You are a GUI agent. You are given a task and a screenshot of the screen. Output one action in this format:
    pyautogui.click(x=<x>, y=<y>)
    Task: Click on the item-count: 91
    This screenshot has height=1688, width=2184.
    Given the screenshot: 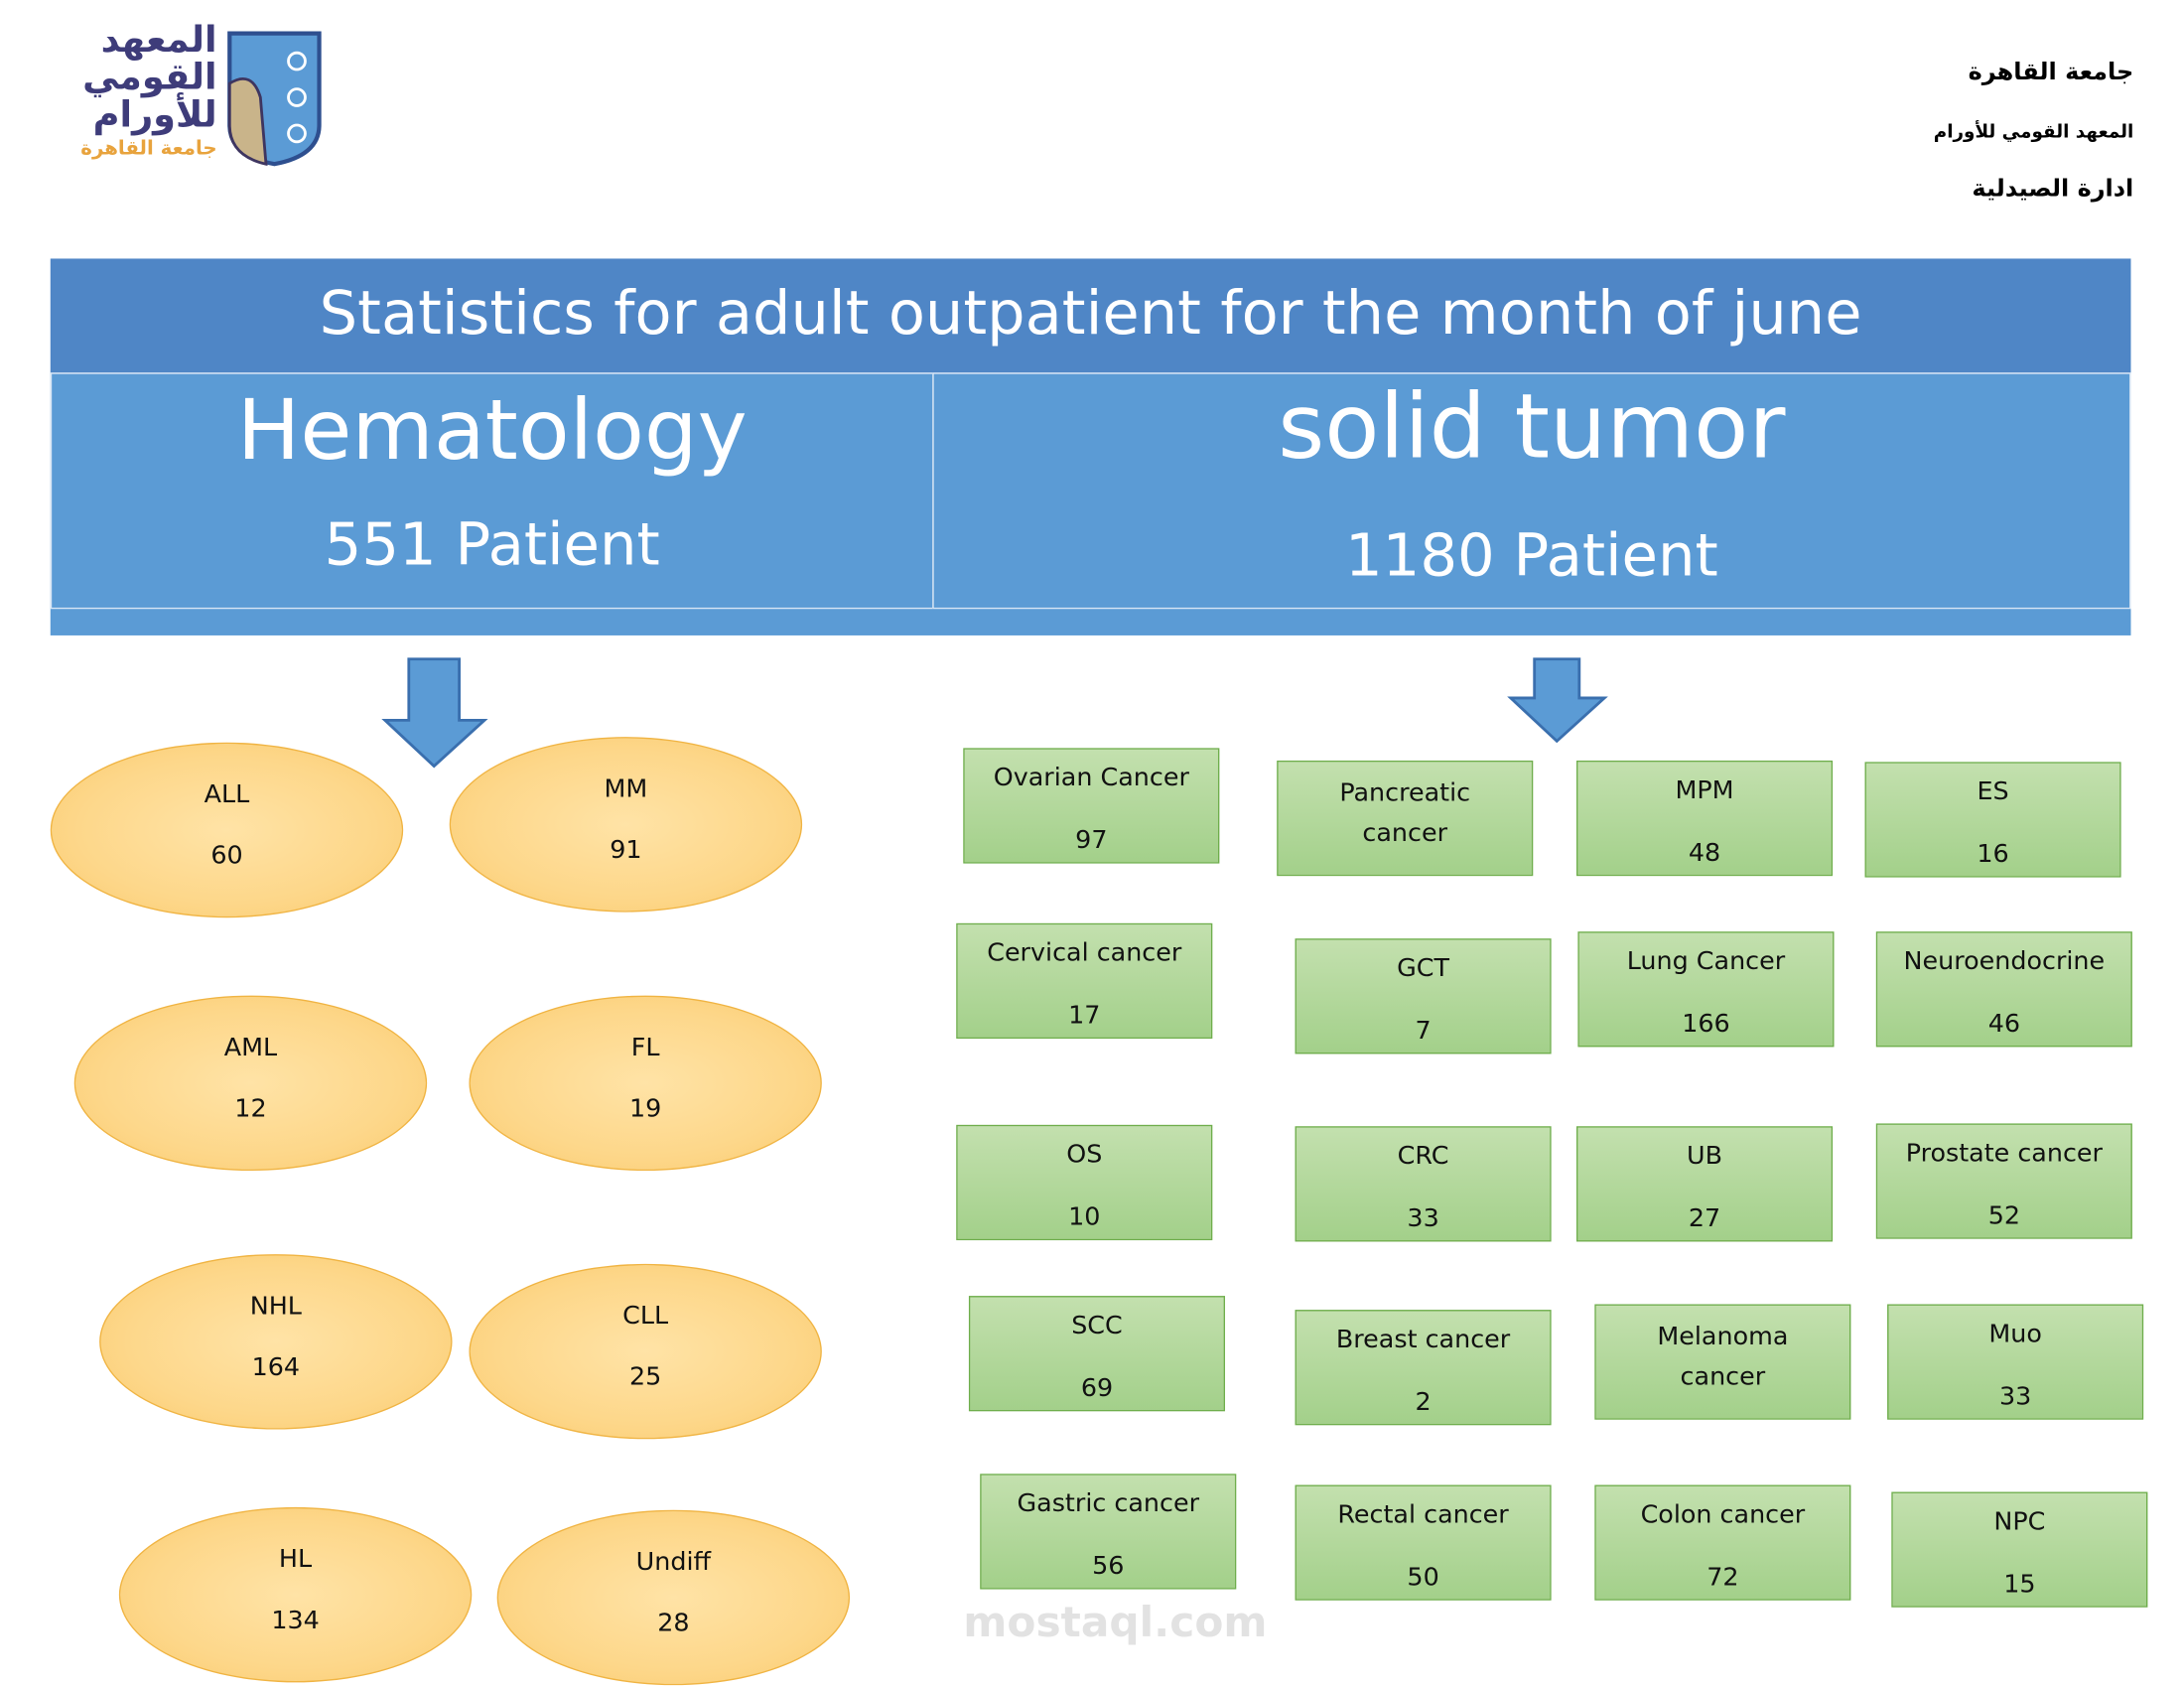 What is the action you would take?
    pyautogui.click(x=626, y=850)
    